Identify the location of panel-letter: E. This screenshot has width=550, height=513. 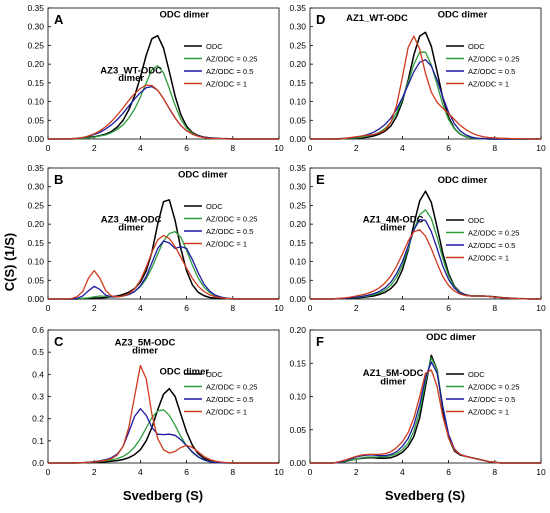
(320, 179).